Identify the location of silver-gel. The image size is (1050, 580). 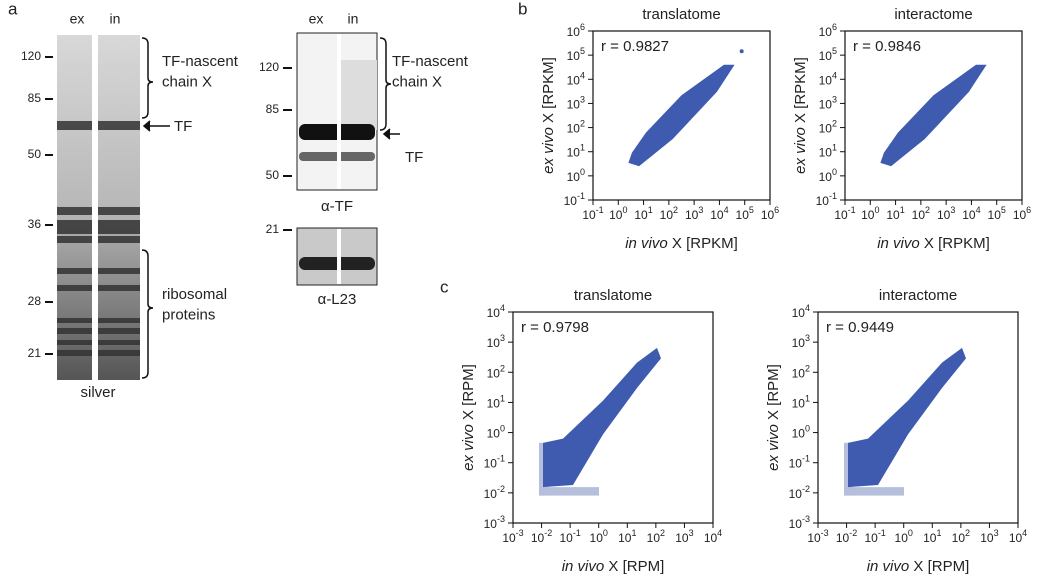
(98, 207).